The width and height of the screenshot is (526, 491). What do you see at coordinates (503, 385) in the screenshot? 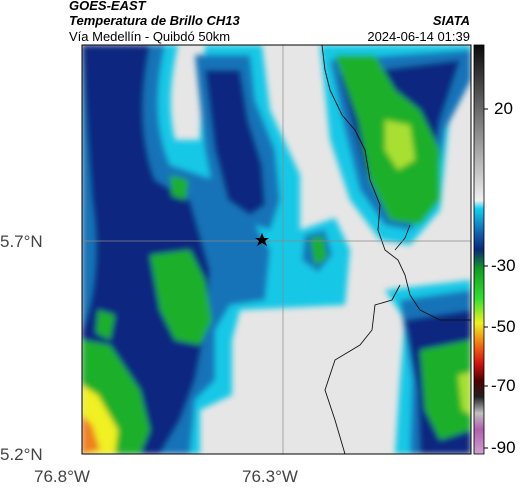
I see `colorbar-label-minus-70: -70` at bounding box center [503, 385].